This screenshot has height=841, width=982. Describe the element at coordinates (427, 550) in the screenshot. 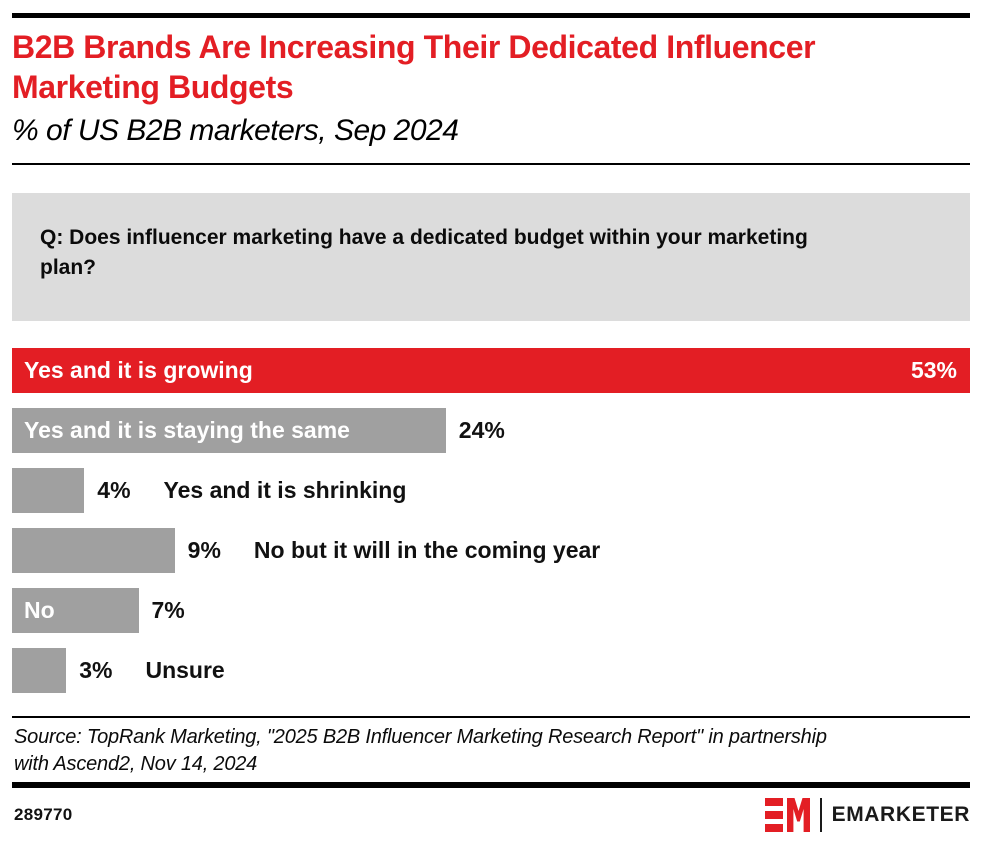

I see `bar-category-label: No but it will in the coming year` at that location.